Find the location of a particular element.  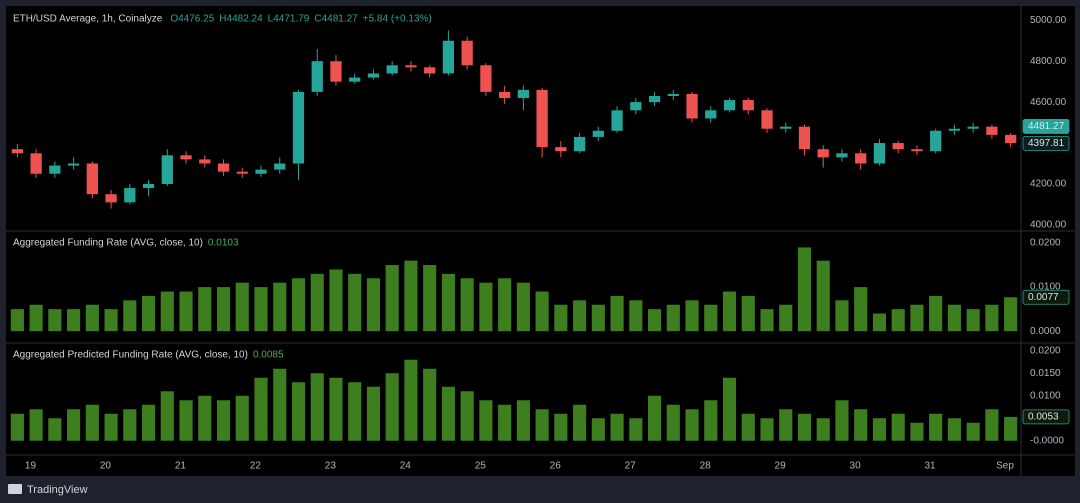

x-tick-label: 29 is located at coordinates (781, 466).